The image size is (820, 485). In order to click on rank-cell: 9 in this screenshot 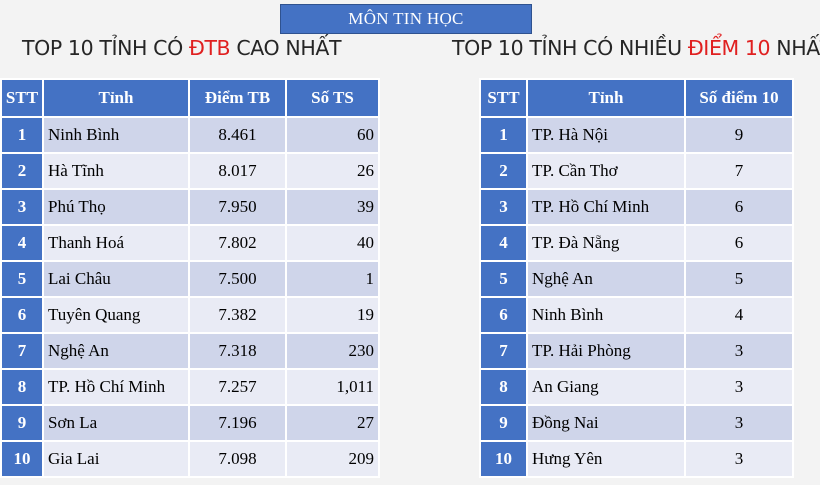, I will do `click(22, 423)`.